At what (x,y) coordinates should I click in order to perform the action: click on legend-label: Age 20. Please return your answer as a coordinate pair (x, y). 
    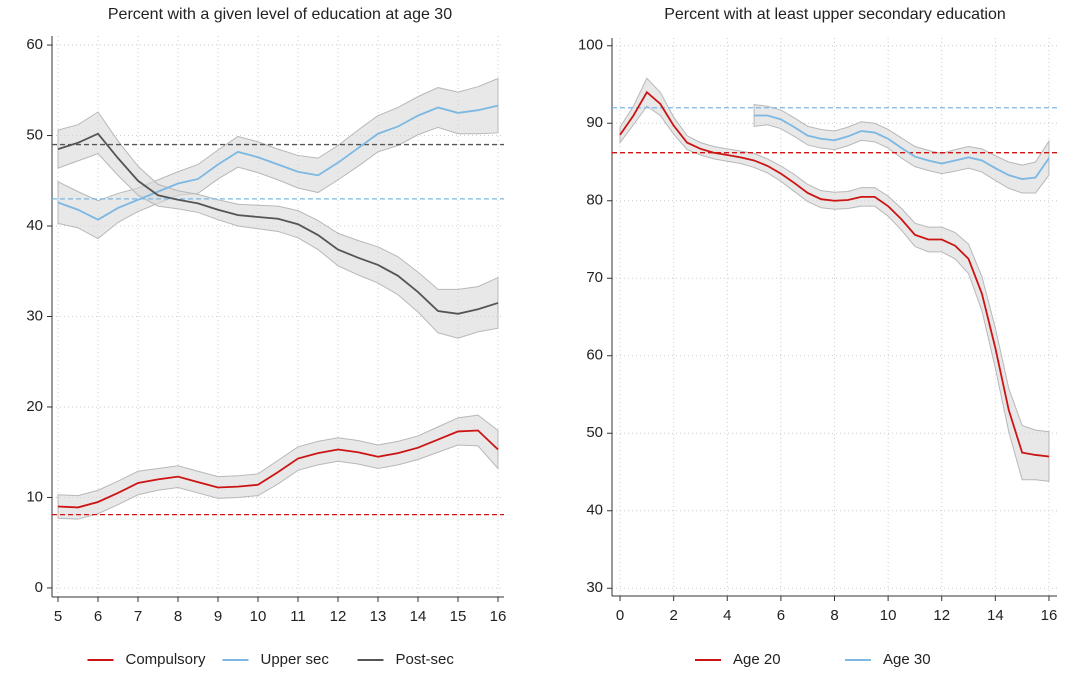
    Looking at the image, I should click on (757, 659).